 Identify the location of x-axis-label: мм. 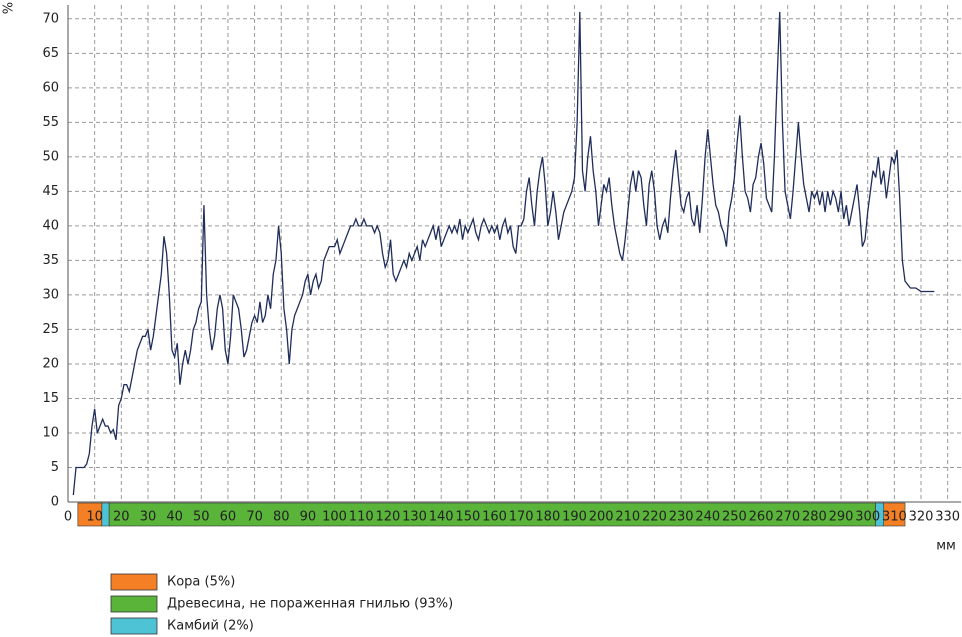
(946, 546).